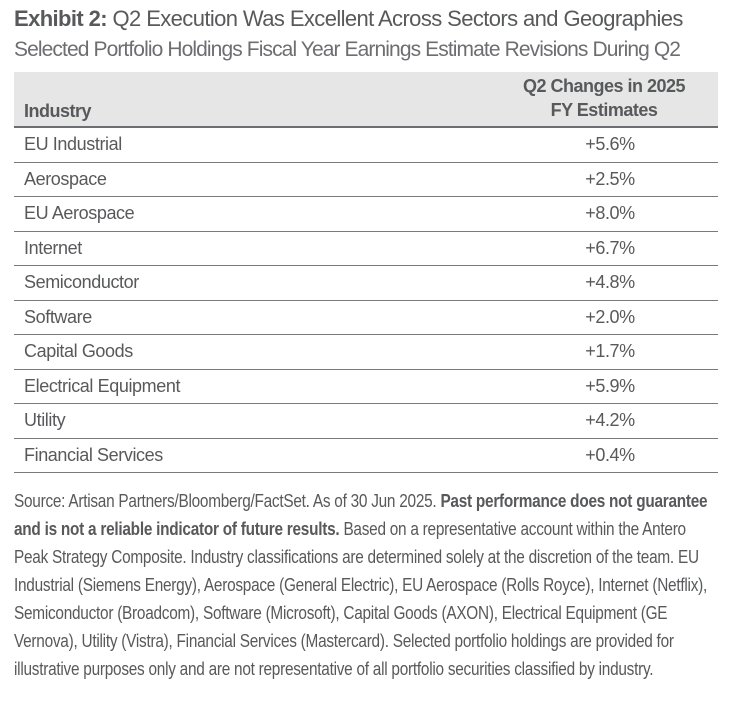  I want to click on industry-cell: Software, so click(58, 316).